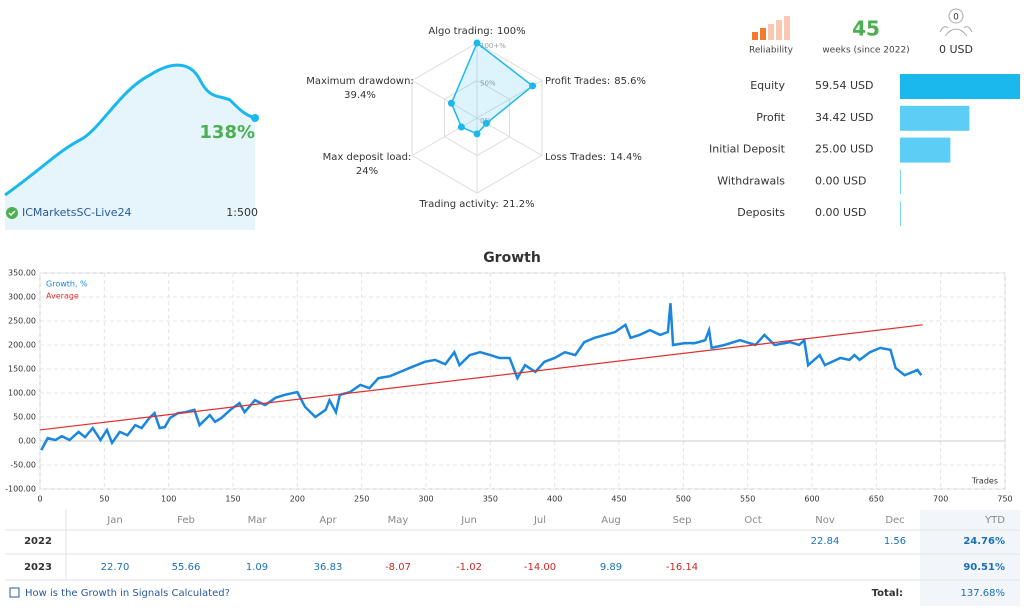 This screenshot has height=610, width=1024. Describe the element at coordinates (130, 130) in the screenshot. I see `sparkline` at that location.